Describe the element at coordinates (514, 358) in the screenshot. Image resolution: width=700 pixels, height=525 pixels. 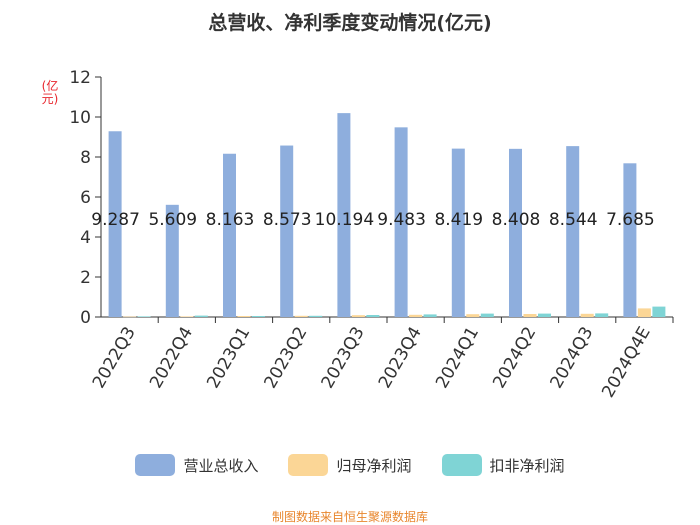
I see `x-tick-label-2024Q2: 2024Q2` at that location.